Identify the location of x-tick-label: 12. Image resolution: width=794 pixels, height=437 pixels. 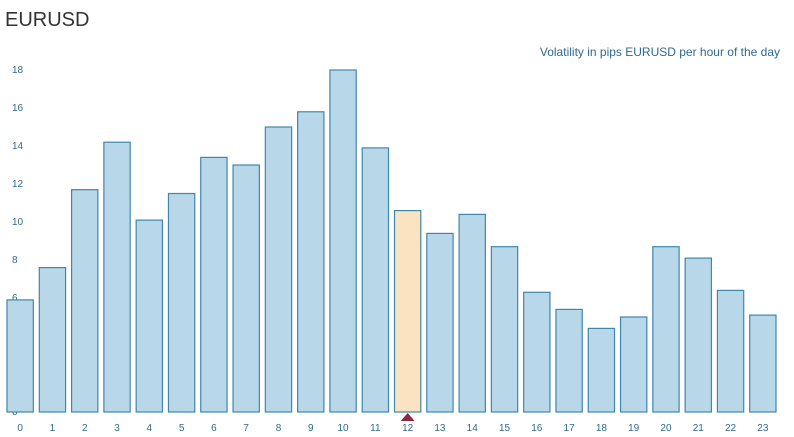
(408, 428).